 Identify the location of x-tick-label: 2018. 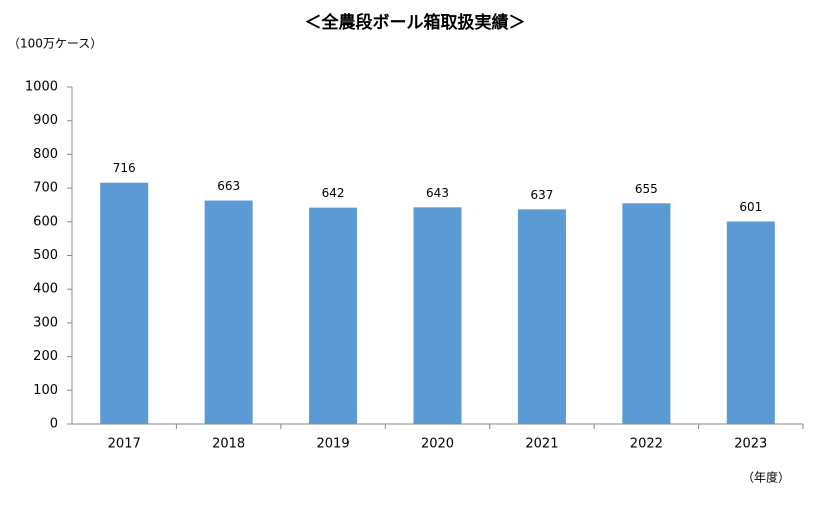
(228, 444).